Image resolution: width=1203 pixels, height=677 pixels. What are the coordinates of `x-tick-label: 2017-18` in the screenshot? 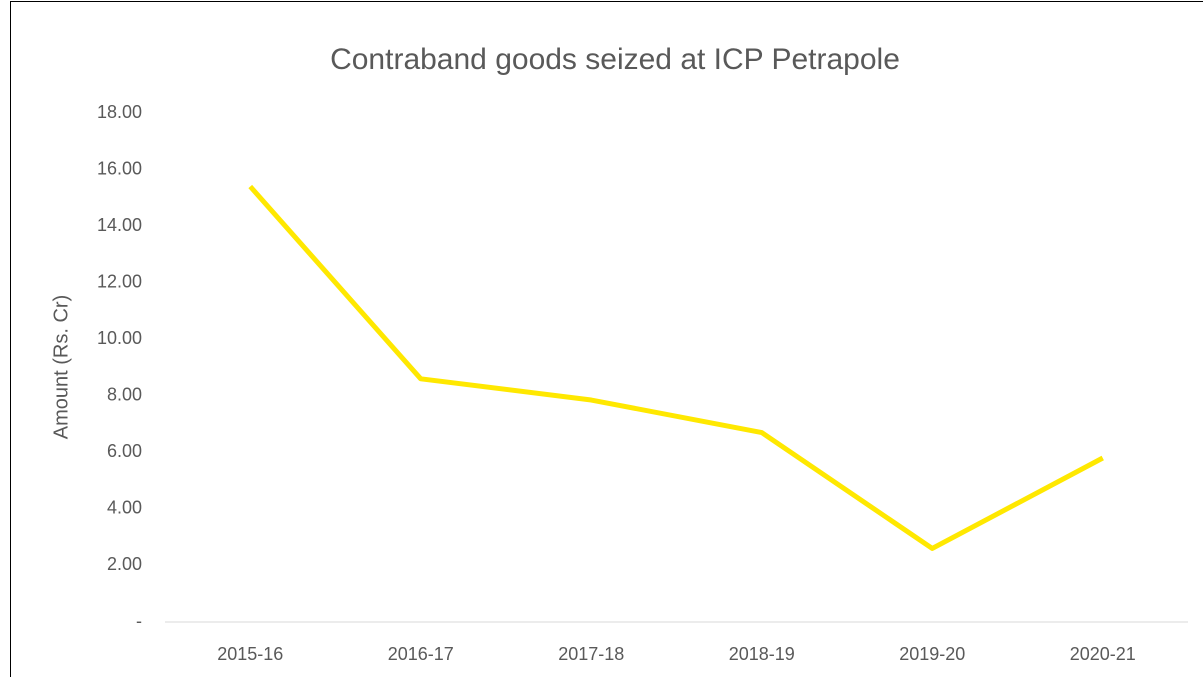 It's located at (591, 654).